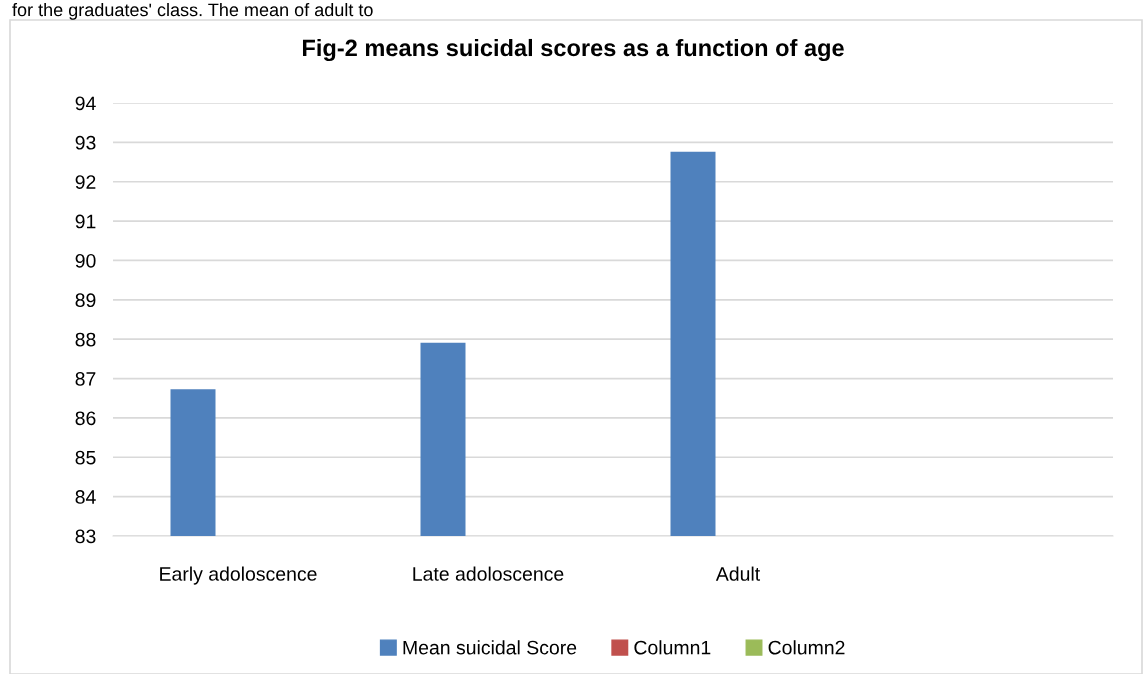 This screenshot has height=674, width=1146. What do you see at coordinates (85, 379) in the screenshot?
I see `y-tick-label: 87` at bounding box center [85, 379].